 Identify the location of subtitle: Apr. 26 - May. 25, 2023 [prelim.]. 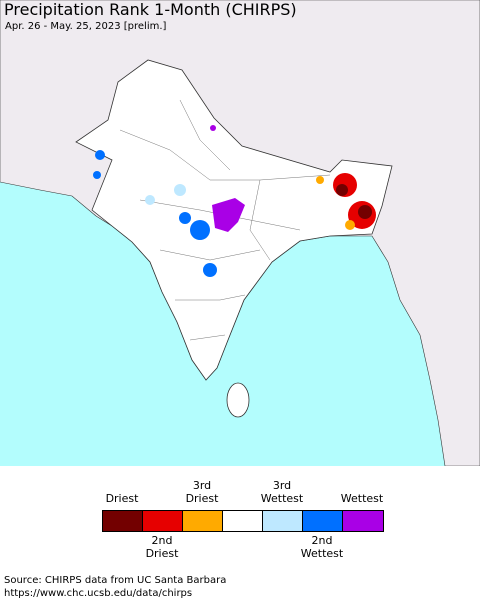
(86, 26).